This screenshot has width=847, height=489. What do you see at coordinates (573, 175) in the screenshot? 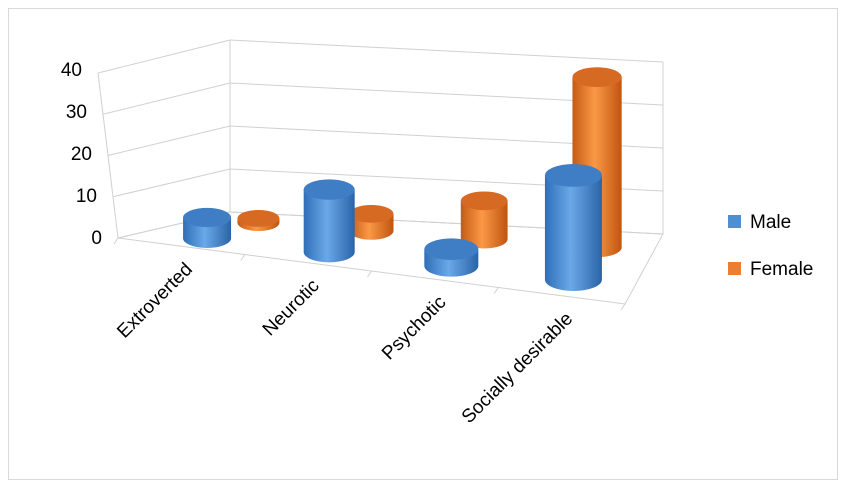
I see `bar-male-3-top` at bounding box center [573, 175].